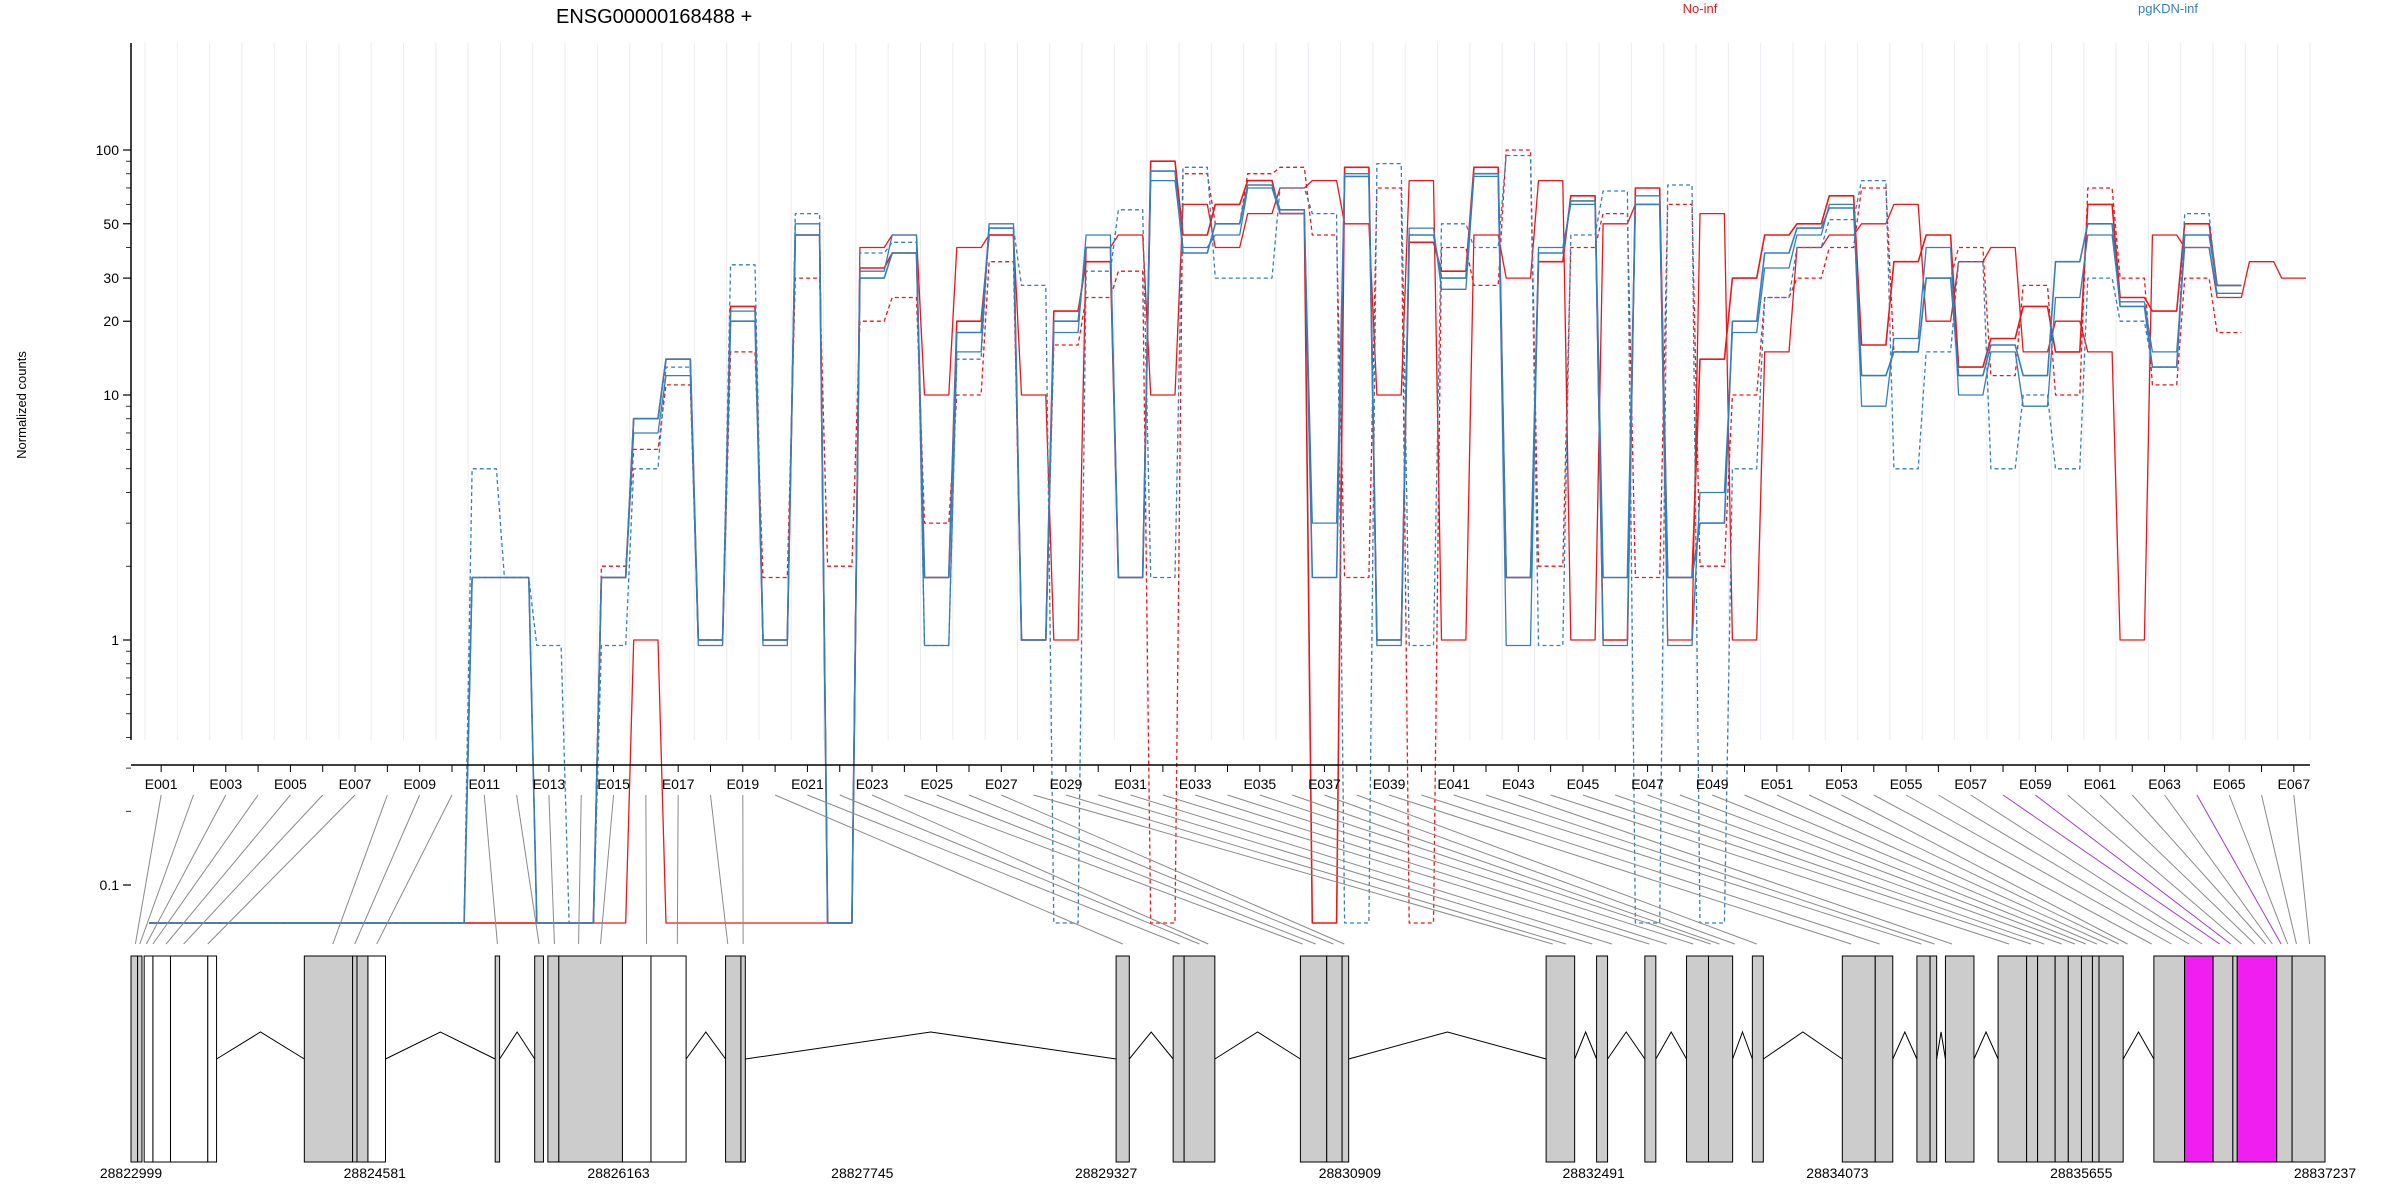 The image size is (2400, 1200). I want to click on x-tick-label: E021, so click(807, 784).